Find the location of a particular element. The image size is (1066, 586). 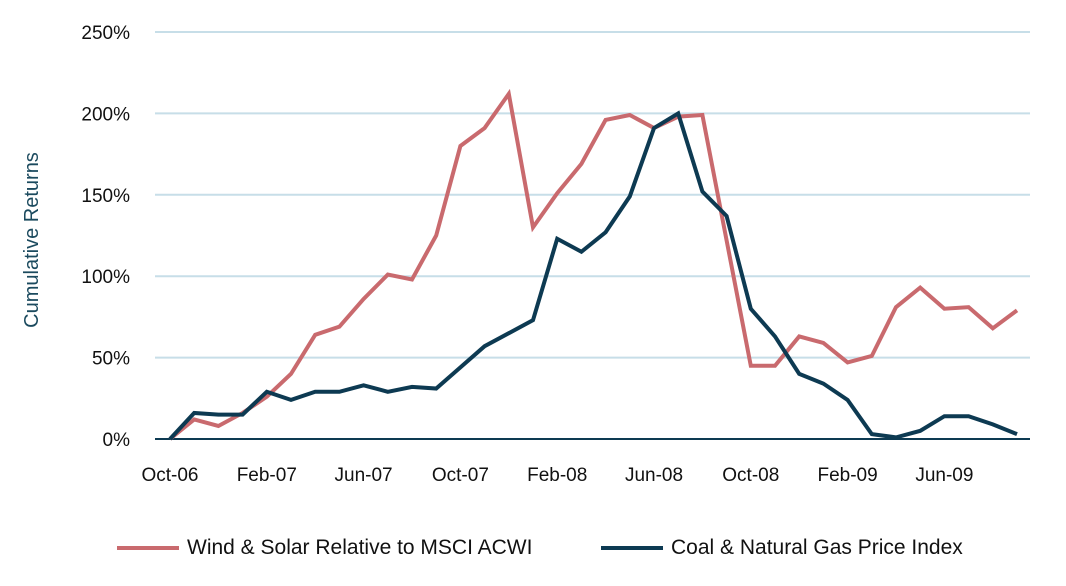

legend-label-wind-solar: Wind & Solar Relative to MSCI ACWI is located at coordinates (360, 547).